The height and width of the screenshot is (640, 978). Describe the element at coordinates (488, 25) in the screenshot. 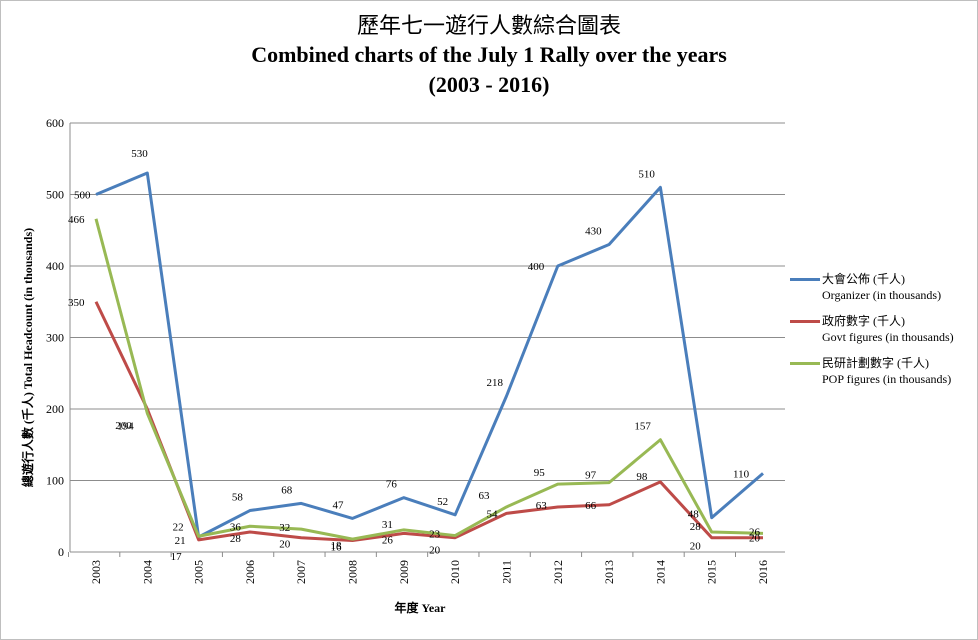

I see `chart-title: 歷年七一遊行人數綜合圖表` at that location.